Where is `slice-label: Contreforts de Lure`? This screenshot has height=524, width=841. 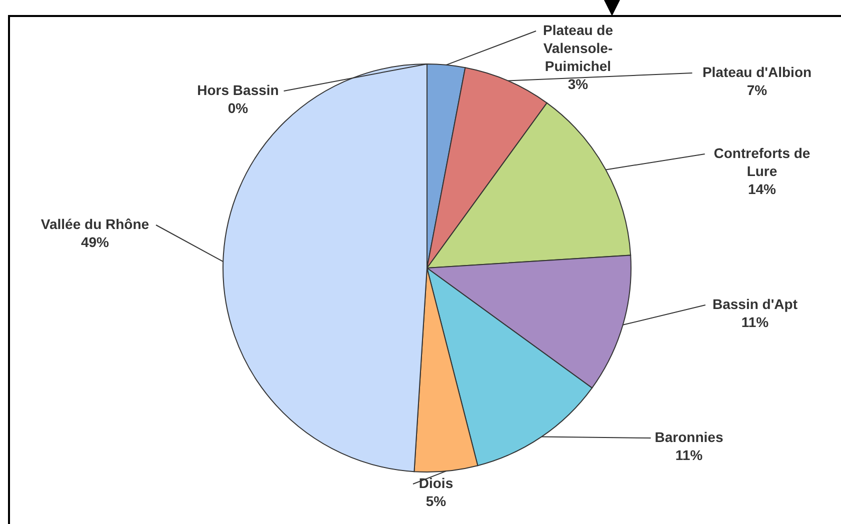
slice-label: Contreforts de Lure is located at coordinates (762, 162).